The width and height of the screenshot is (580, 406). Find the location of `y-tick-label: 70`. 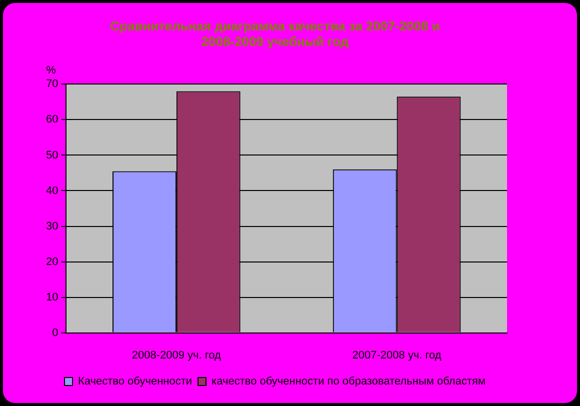

y-tick-label: 70 is located at coordinates (52, 84).